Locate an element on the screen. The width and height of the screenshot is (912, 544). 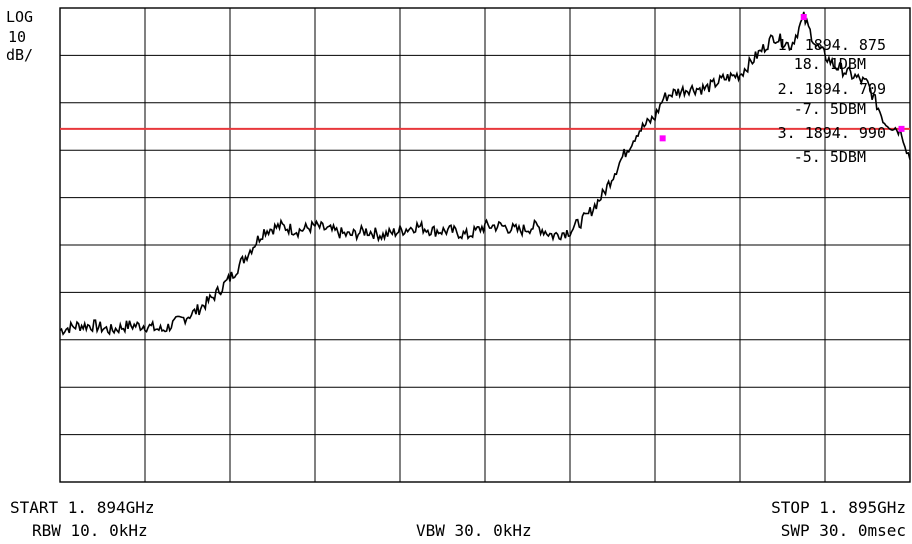
marker-dots is located at coordinates (782, 78).